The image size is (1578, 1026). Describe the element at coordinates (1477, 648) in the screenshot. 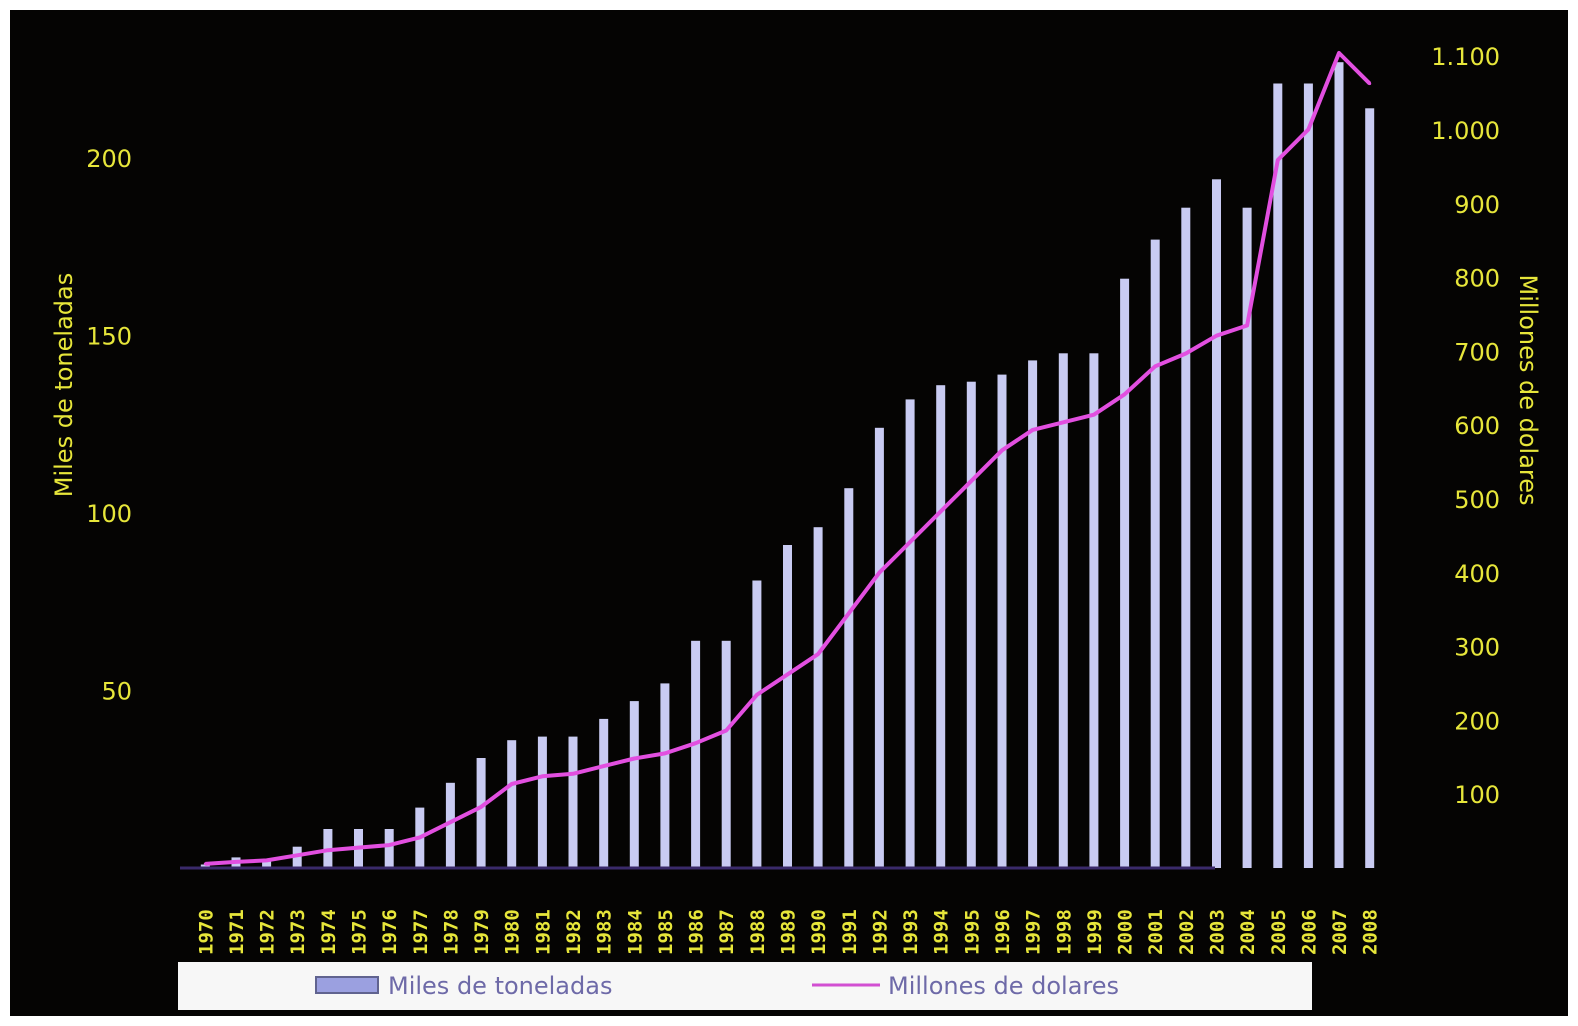

I see `right-tick-label: 300` at that location.